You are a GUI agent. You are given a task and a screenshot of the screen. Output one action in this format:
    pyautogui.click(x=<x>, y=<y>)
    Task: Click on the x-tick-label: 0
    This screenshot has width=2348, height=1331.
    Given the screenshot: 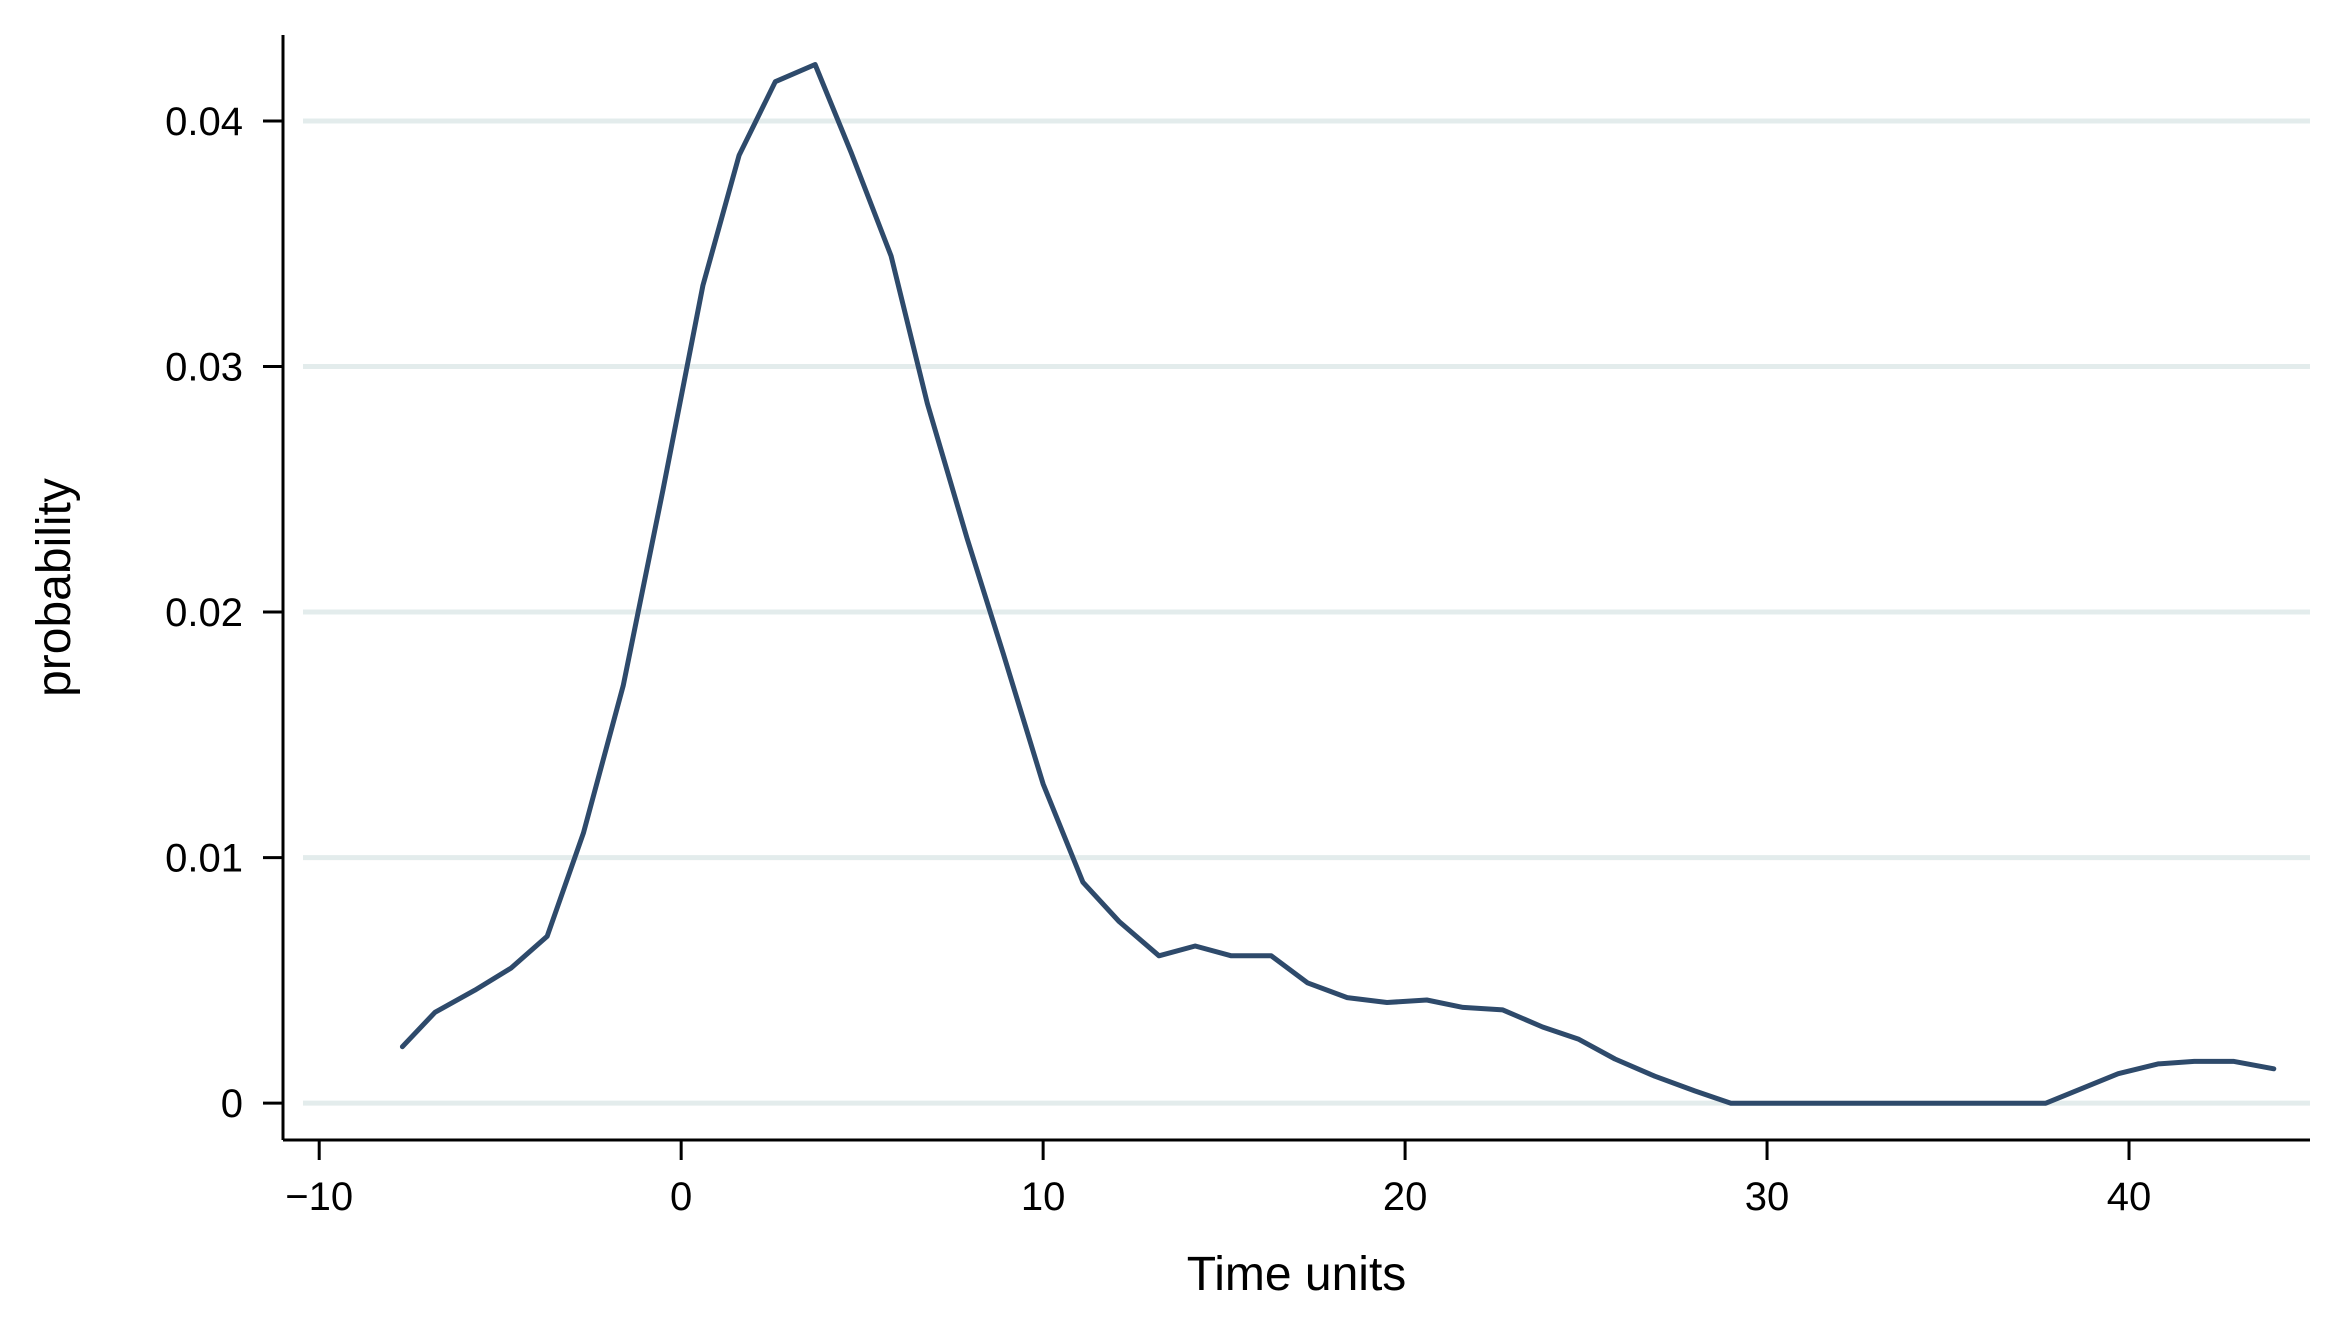 What is the action you would take?
    pyautogui.click(x=681, y=1197)
    